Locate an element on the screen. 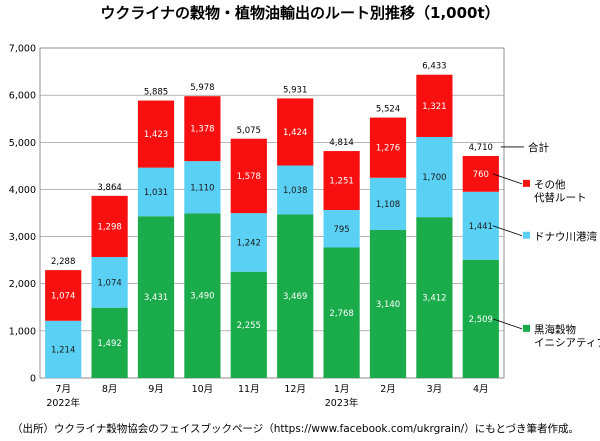 The image size is (600, 441). legend-label: その他 is located at coordinates (550, 184).